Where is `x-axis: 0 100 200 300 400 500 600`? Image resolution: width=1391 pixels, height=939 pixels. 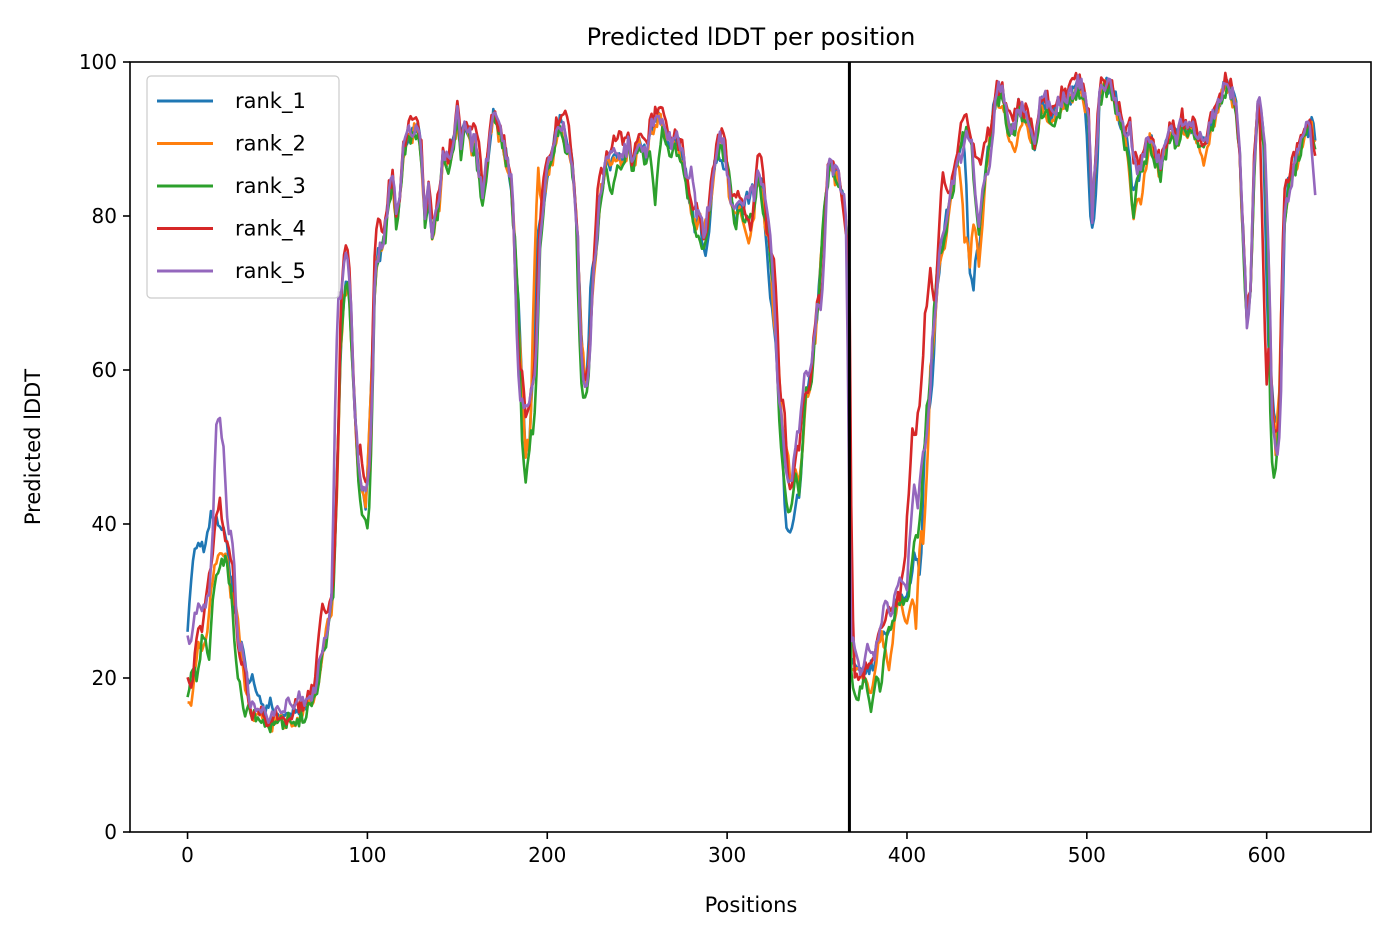 x-axis: 0 100 200 300 400 500 600 is located at coordinates (733, 849).